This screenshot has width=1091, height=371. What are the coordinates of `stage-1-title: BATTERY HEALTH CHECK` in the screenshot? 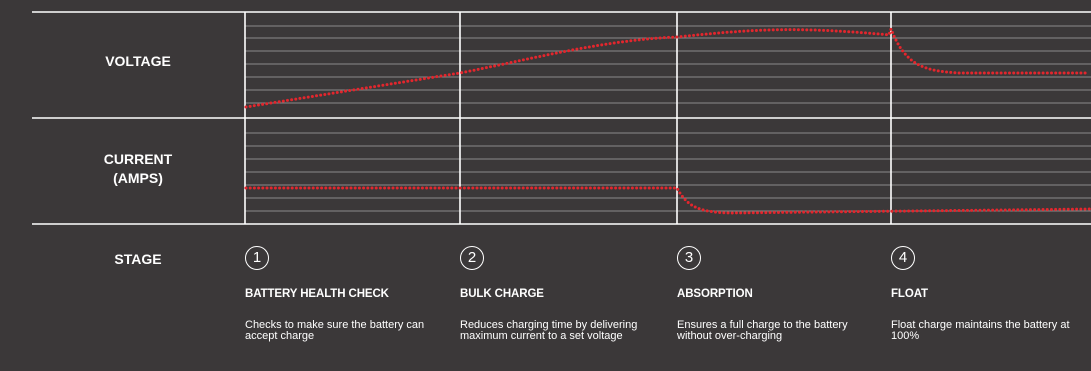 It's located at (317, 294).